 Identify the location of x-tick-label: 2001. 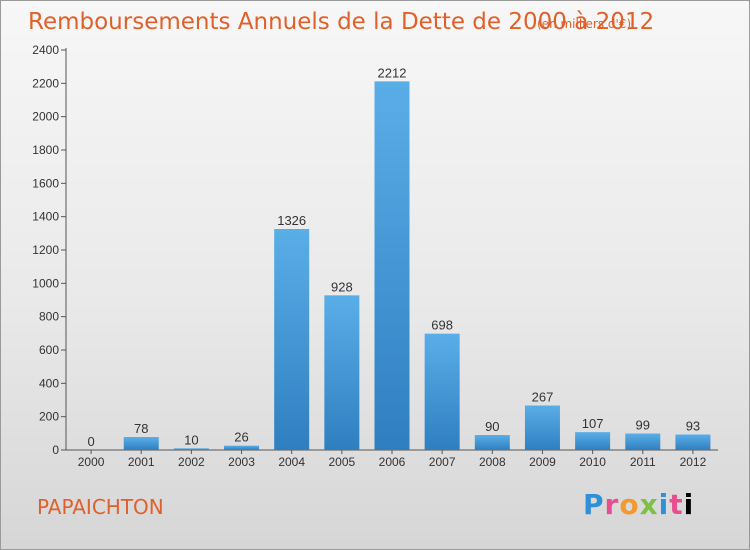
(141, 462).